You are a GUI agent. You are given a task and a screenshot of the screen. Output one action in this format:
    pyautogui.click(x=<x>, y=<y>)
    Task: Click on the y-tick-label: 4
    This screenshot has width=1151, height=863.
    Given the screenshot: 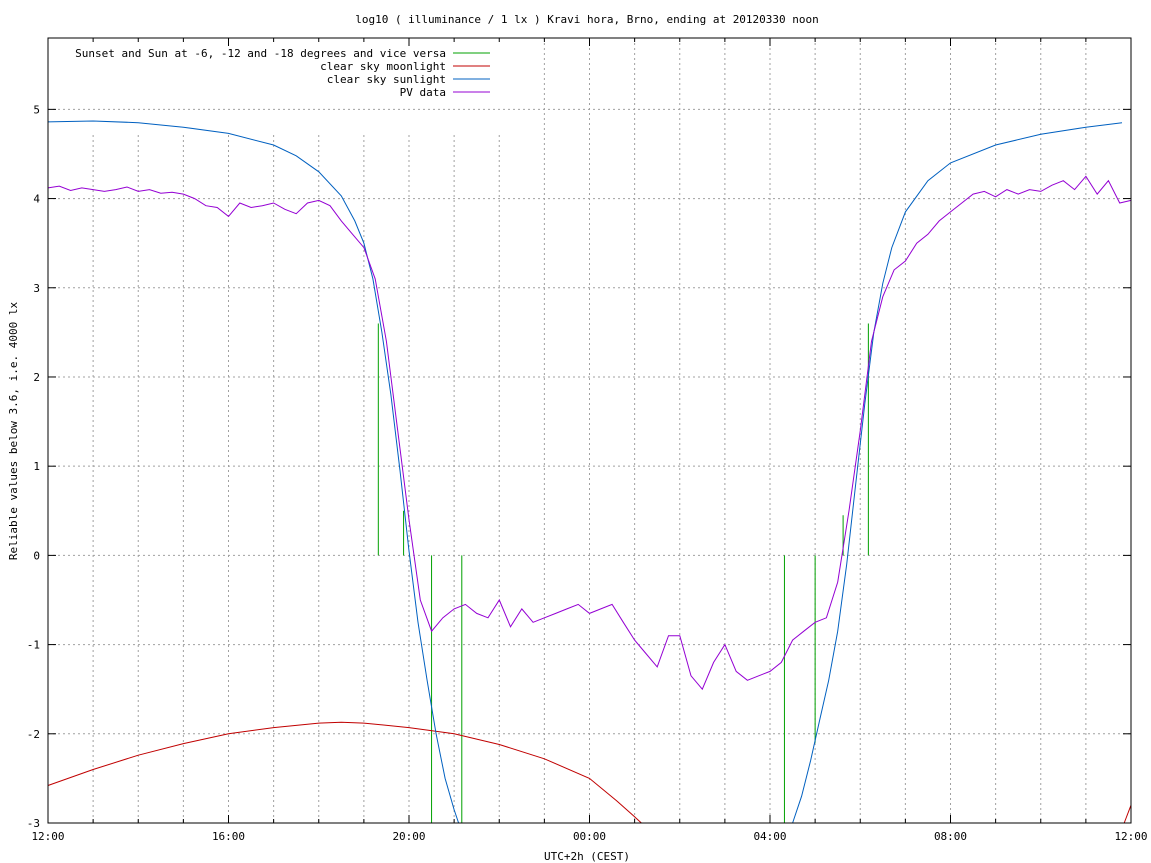 What is the action you would take?
    pyautogui.click(x=36, y=199)
    